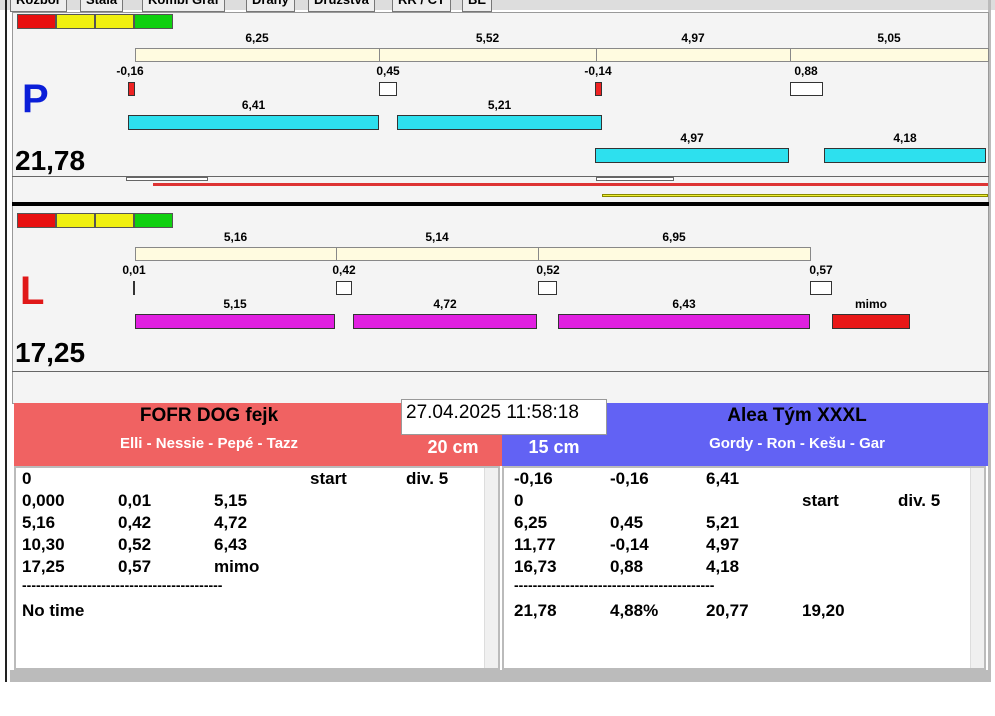 This screenshot has width=995, height=716. What do you see at coordinates (504, 417) in the screenshot?
I see `timestamp: 27.04.2025 11:58:18` at bounding box center [504, 417].